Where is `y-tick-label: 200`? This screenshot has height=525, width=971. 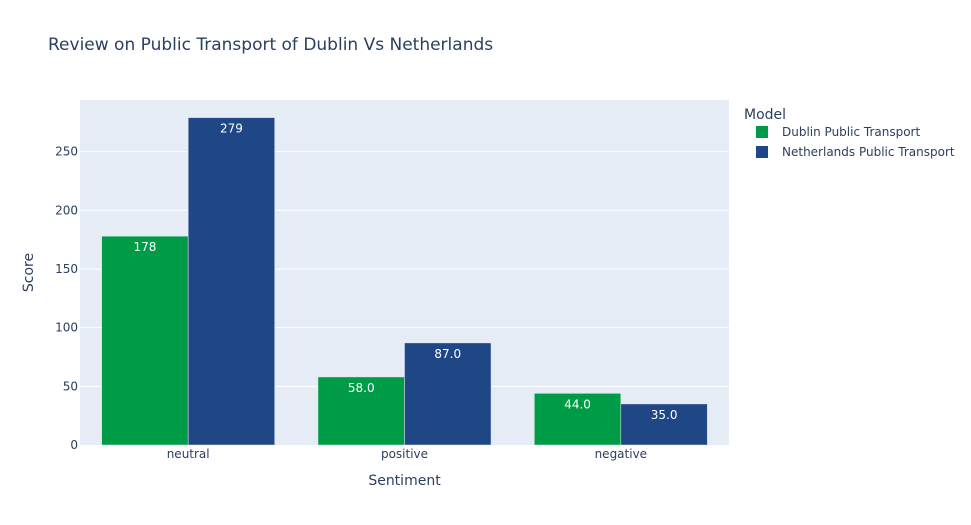
y-tick-label: 200 is located at coordinates (66, 210).